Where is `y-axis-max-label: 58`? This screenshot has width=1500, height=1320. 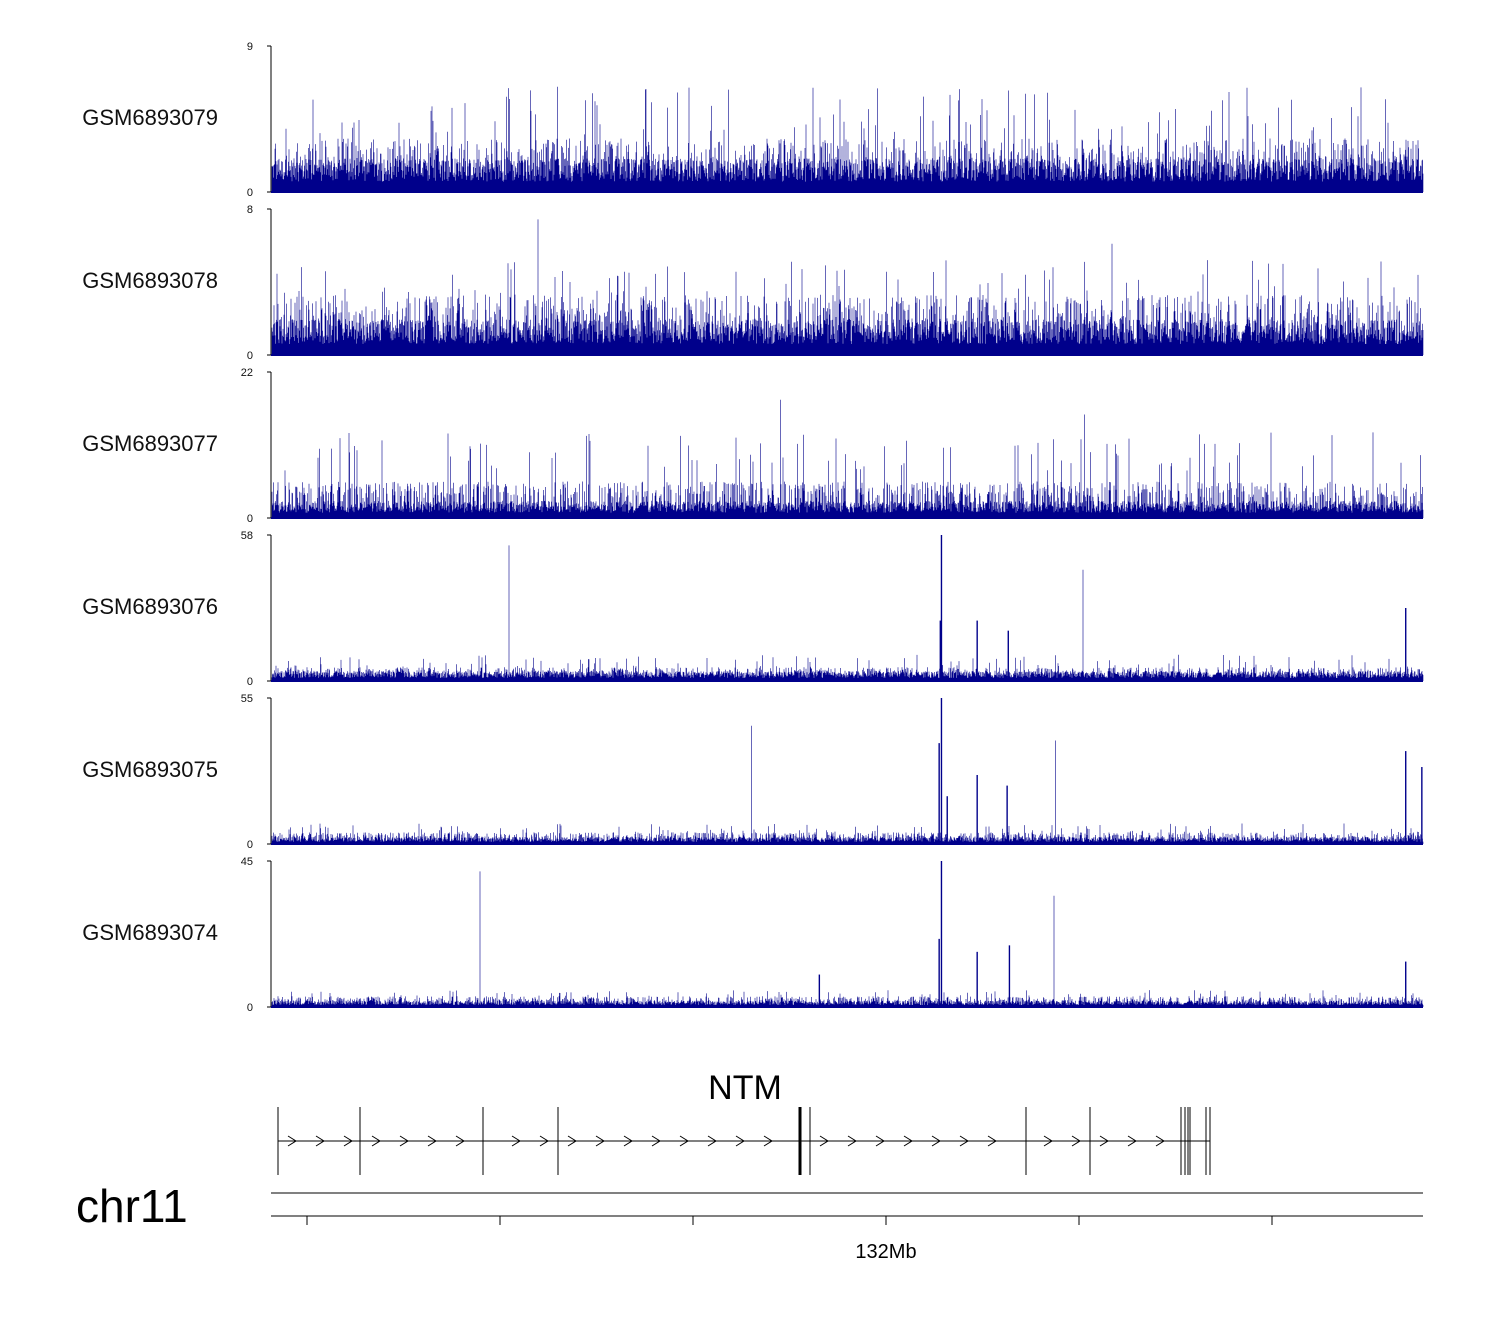 y-axis-max-label: 58 is located at coordinates (247, 536).